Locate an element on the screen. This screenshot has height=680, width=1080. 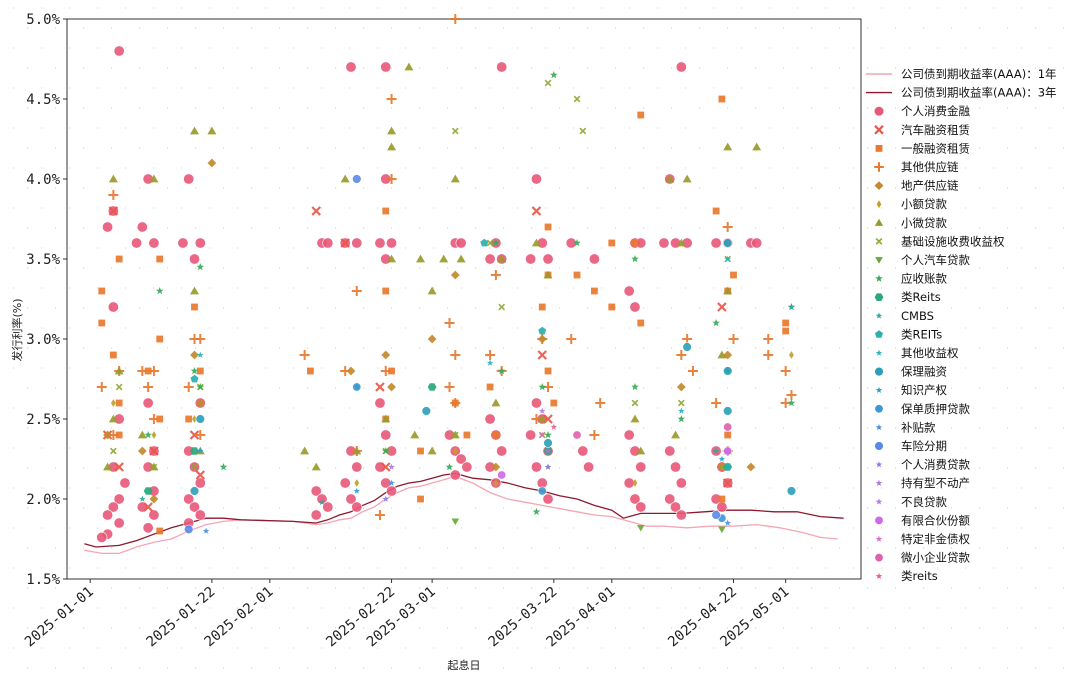
legend-label: 知识产权 is located at coordinates (924, 390).